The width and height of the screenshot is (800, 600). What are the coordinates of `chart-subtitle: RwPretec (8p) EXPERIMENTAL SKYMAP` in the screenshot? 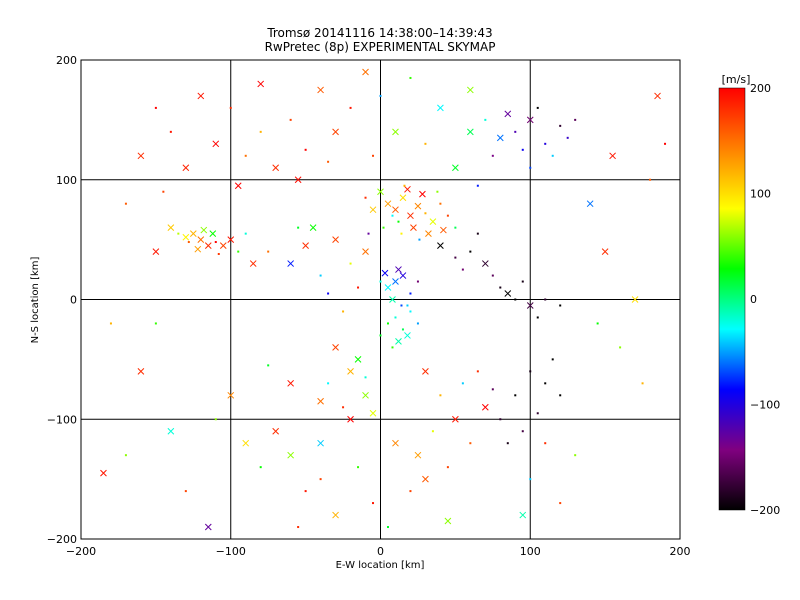 It's located at (380, 47).